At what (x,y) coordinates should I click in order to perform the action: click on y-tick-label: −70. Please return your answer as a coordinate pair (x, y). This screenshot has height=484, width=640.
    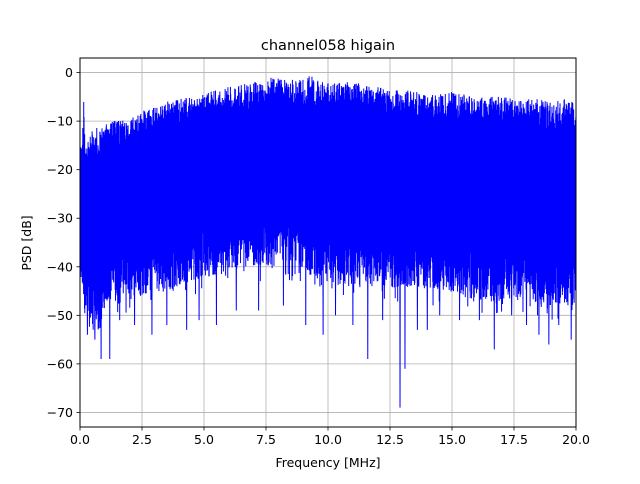
    Looking at the image, I should click on (60, 412).